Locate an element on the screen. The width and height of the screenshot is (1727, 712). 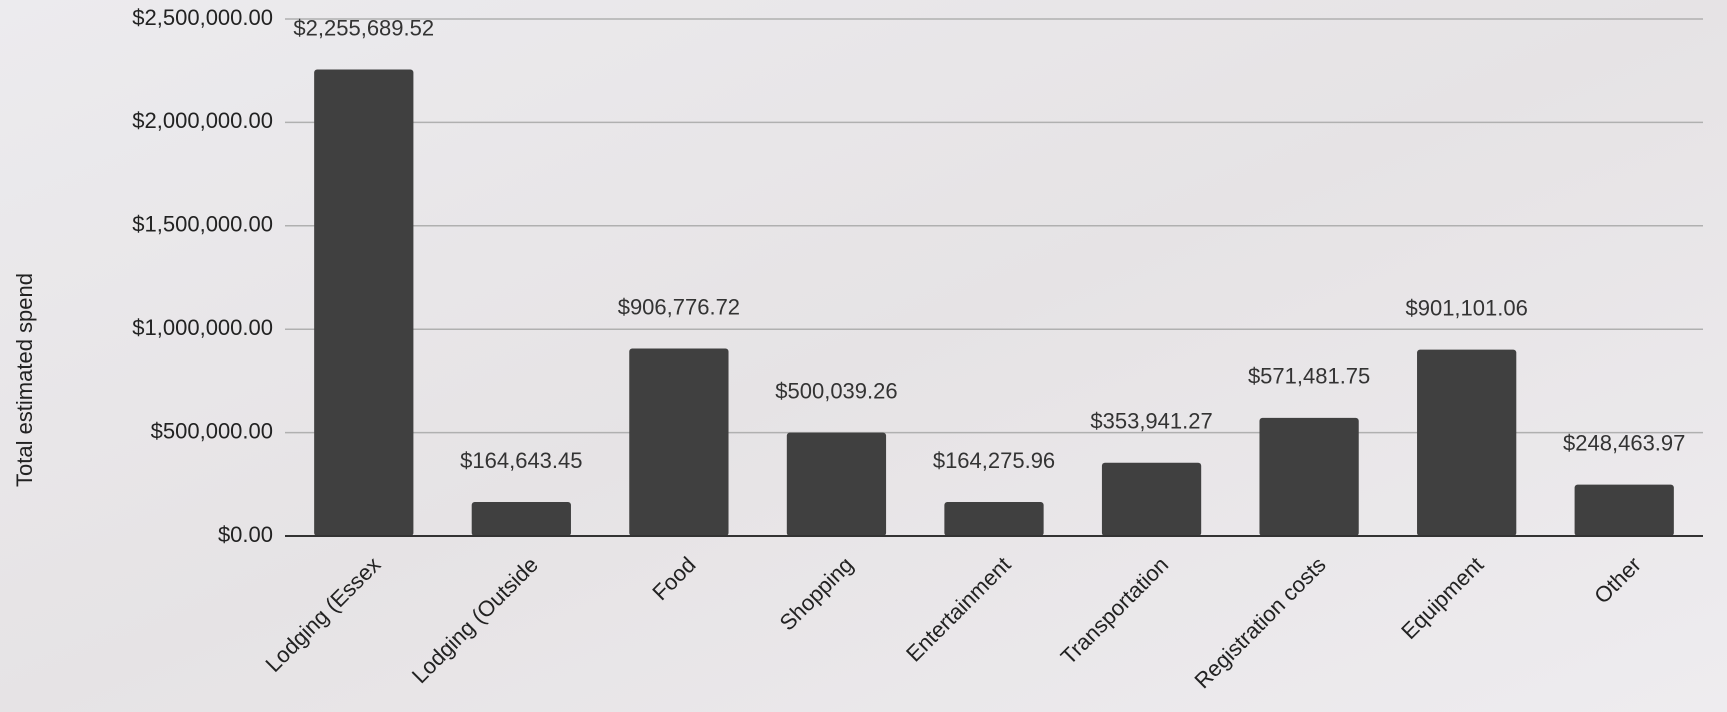
y-tick-label: $500,000.00 is located at coordinates (212, 430).